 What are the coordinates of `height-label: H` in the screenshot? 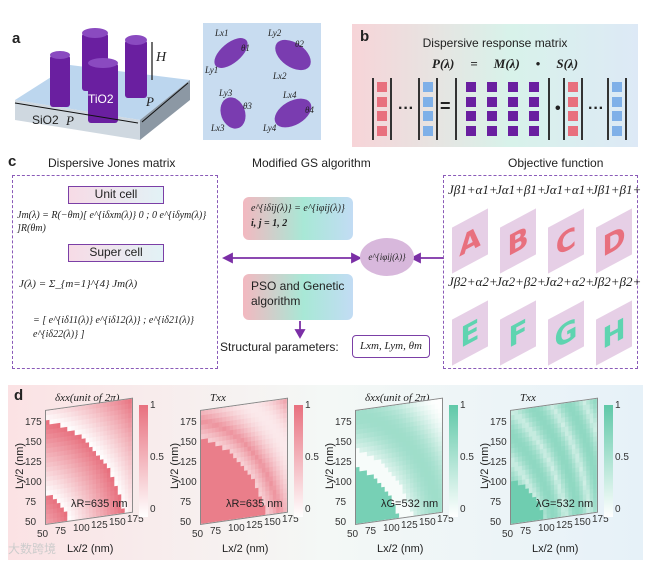 It's located at (161, 57).